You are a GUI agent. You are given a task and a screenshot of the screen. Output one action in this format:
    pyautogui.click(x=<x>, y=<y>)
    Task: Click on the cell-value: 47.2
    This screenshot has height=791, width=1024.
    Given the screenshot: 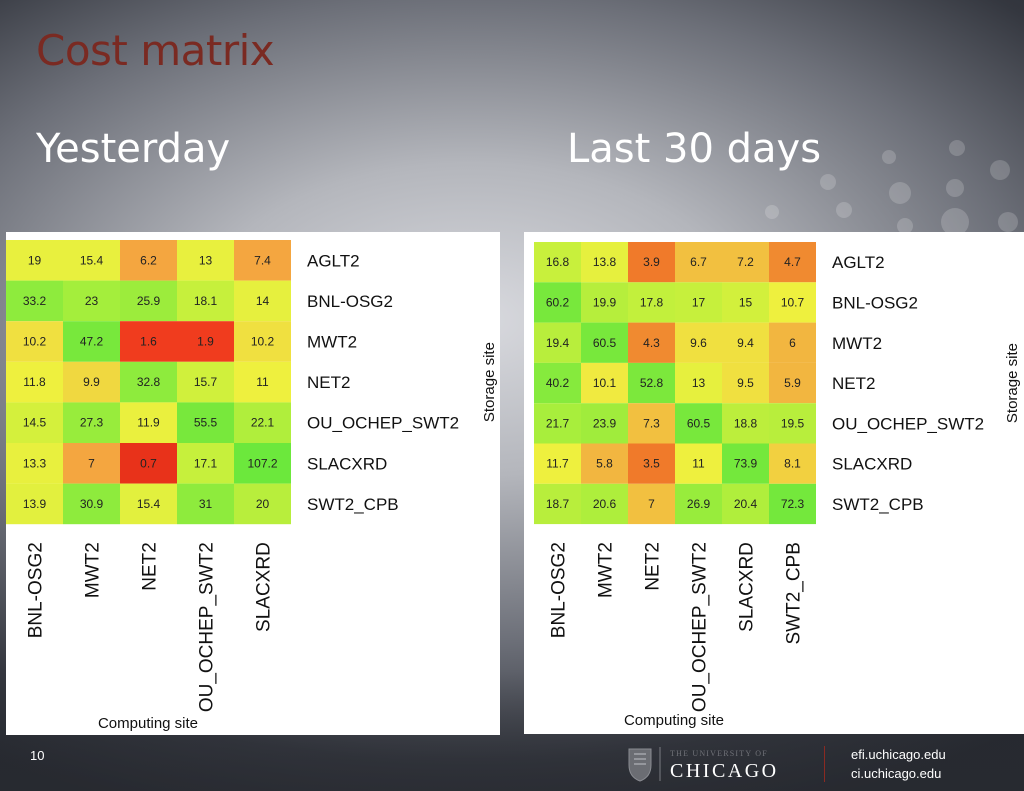 What is the action you would take?
    pyautogui.click(x=92, y=342)
    